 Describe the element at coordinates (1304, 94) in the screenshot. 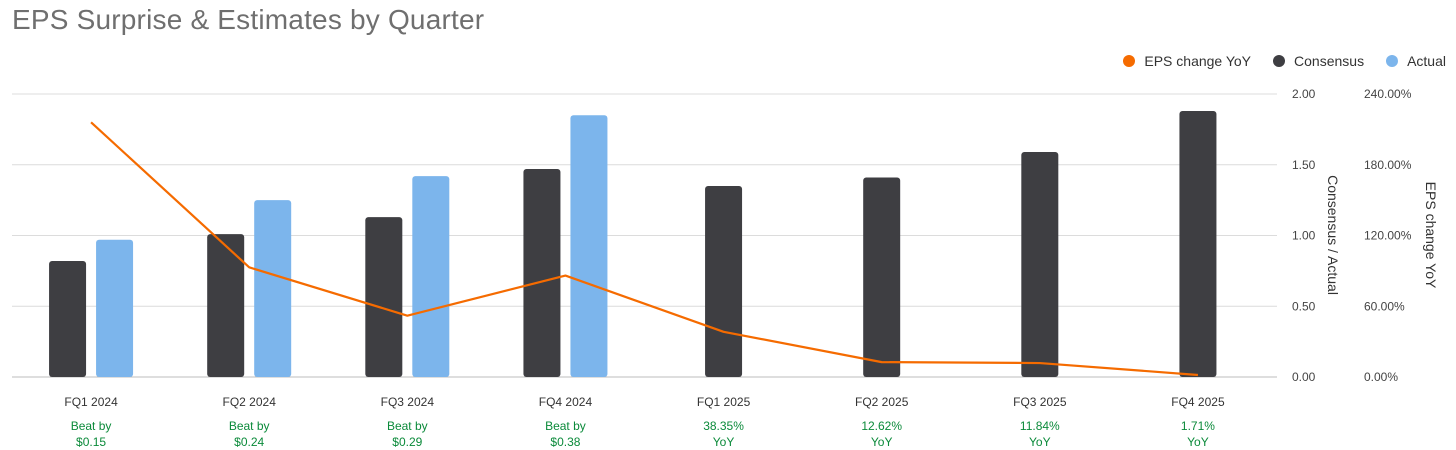

I see `y-axis-tick-label: 2.00` at that location.